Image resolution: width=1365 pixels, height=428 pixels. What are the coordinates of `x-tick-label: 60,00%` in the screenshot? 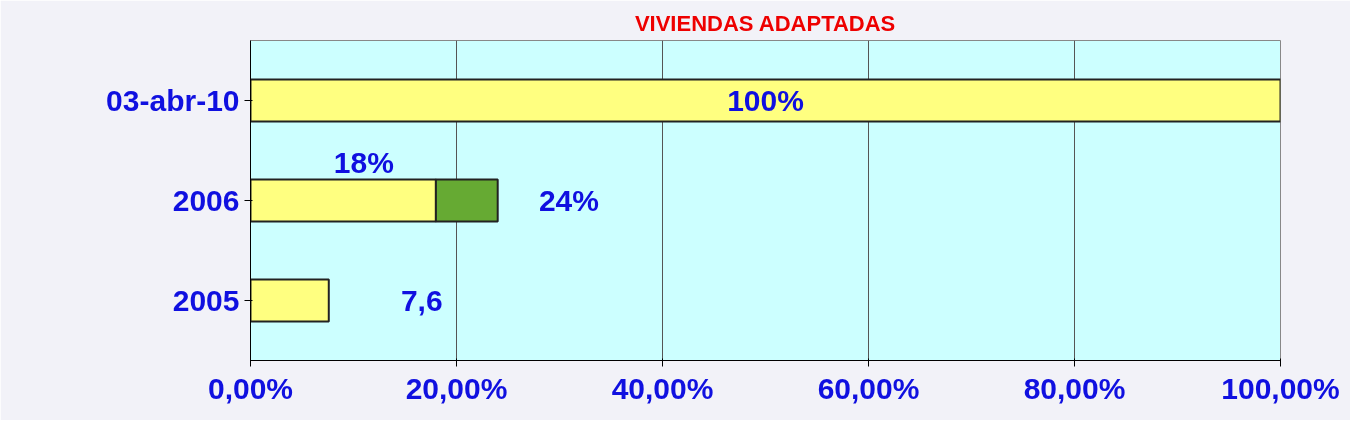 It's located at (868, 388).